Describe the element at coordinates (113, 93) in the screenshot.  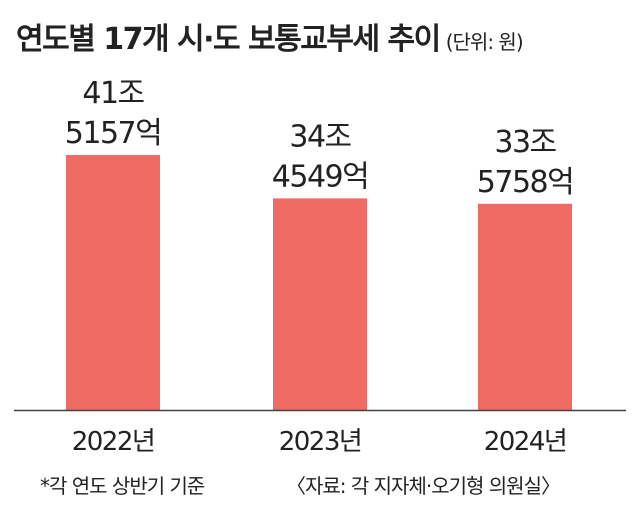
I see `value-label: 41조` at that location.